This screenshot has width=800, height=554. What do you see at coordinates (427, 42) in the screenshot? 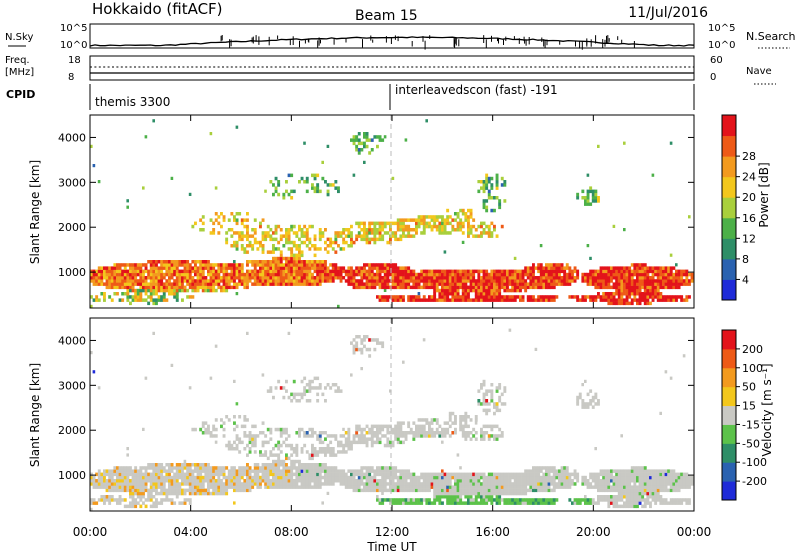
I see `sky-count-bars` at bounding box center [427, 42].